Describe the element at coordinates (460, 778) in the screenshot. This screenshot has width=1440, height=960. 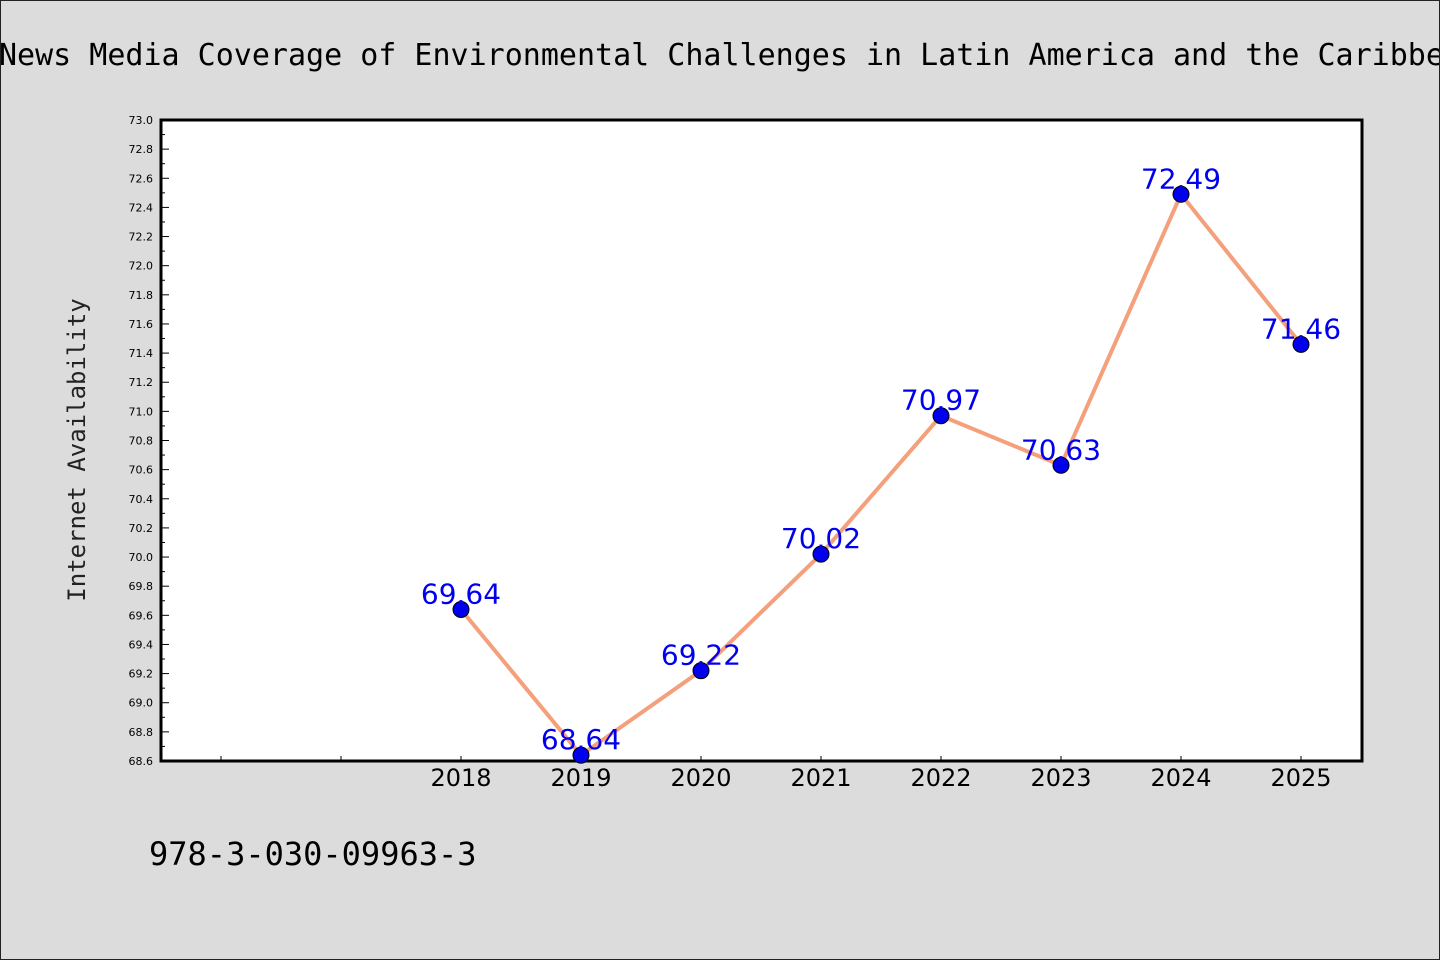
I see `x-tick-label: 2018` at that location.